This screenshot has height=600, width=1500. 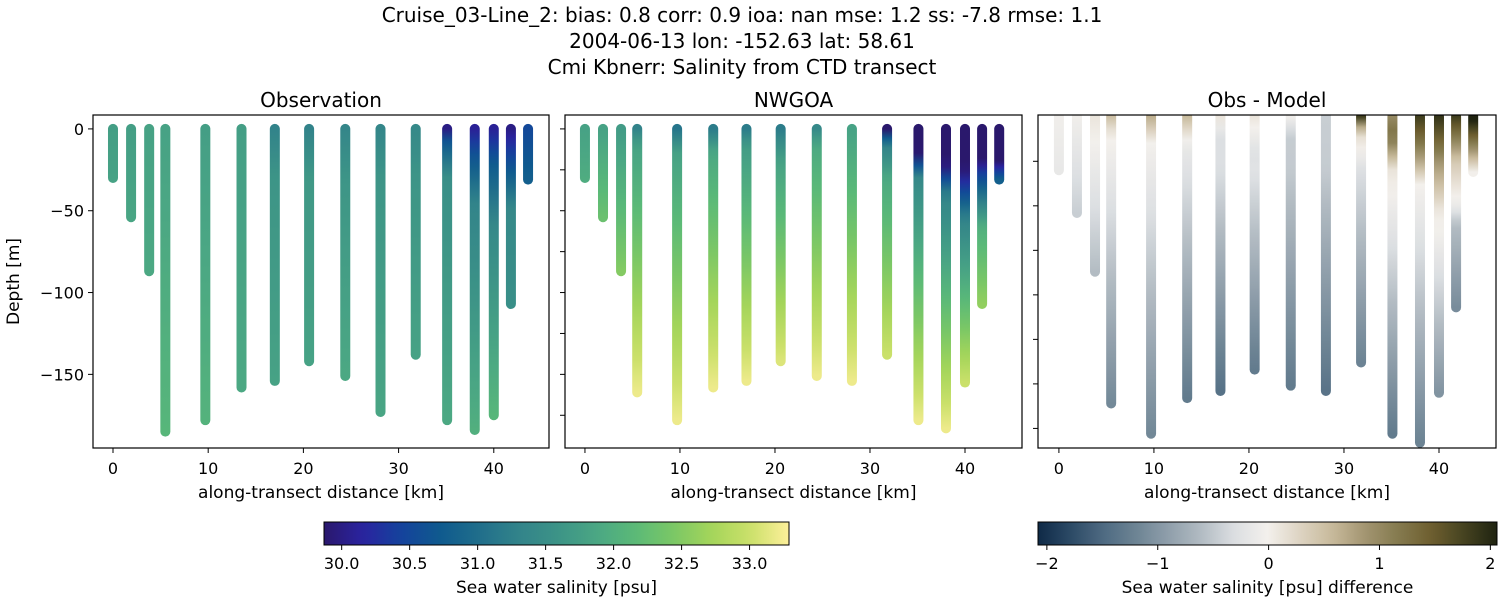 What do you see at coordinates (1379, 563) in the screenshot?
I see `colorbar-tick-label: 1` at bounding box center [1379, 563].